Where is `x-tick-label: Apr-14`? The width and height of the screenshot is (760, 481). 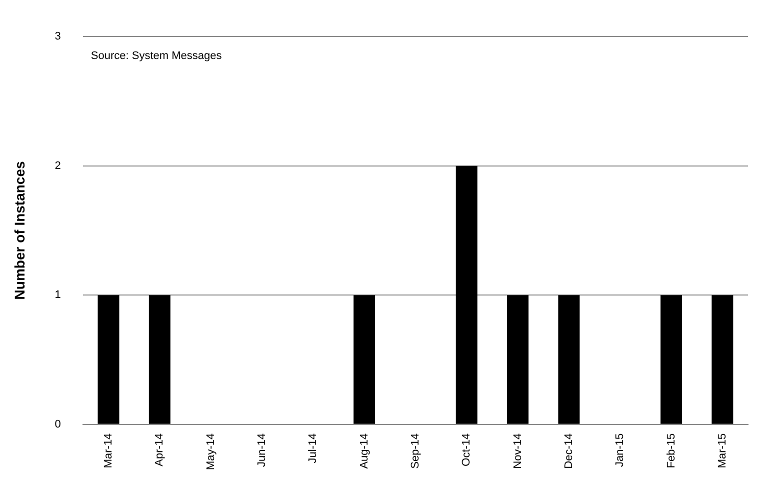
x-tick-label: Apr-14 is located at coordinates (160, 449).